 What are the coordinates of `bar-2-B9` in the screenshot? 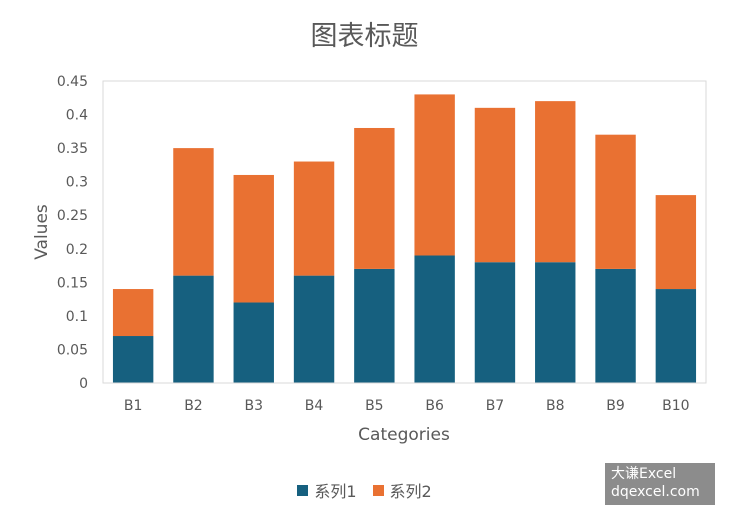 It's located at (615, 201).